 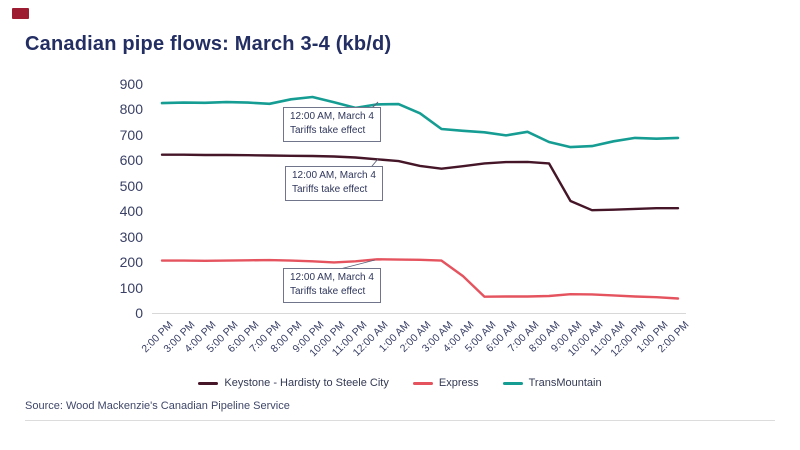 I want to click on series-line-express, so click(x=420, y=279).